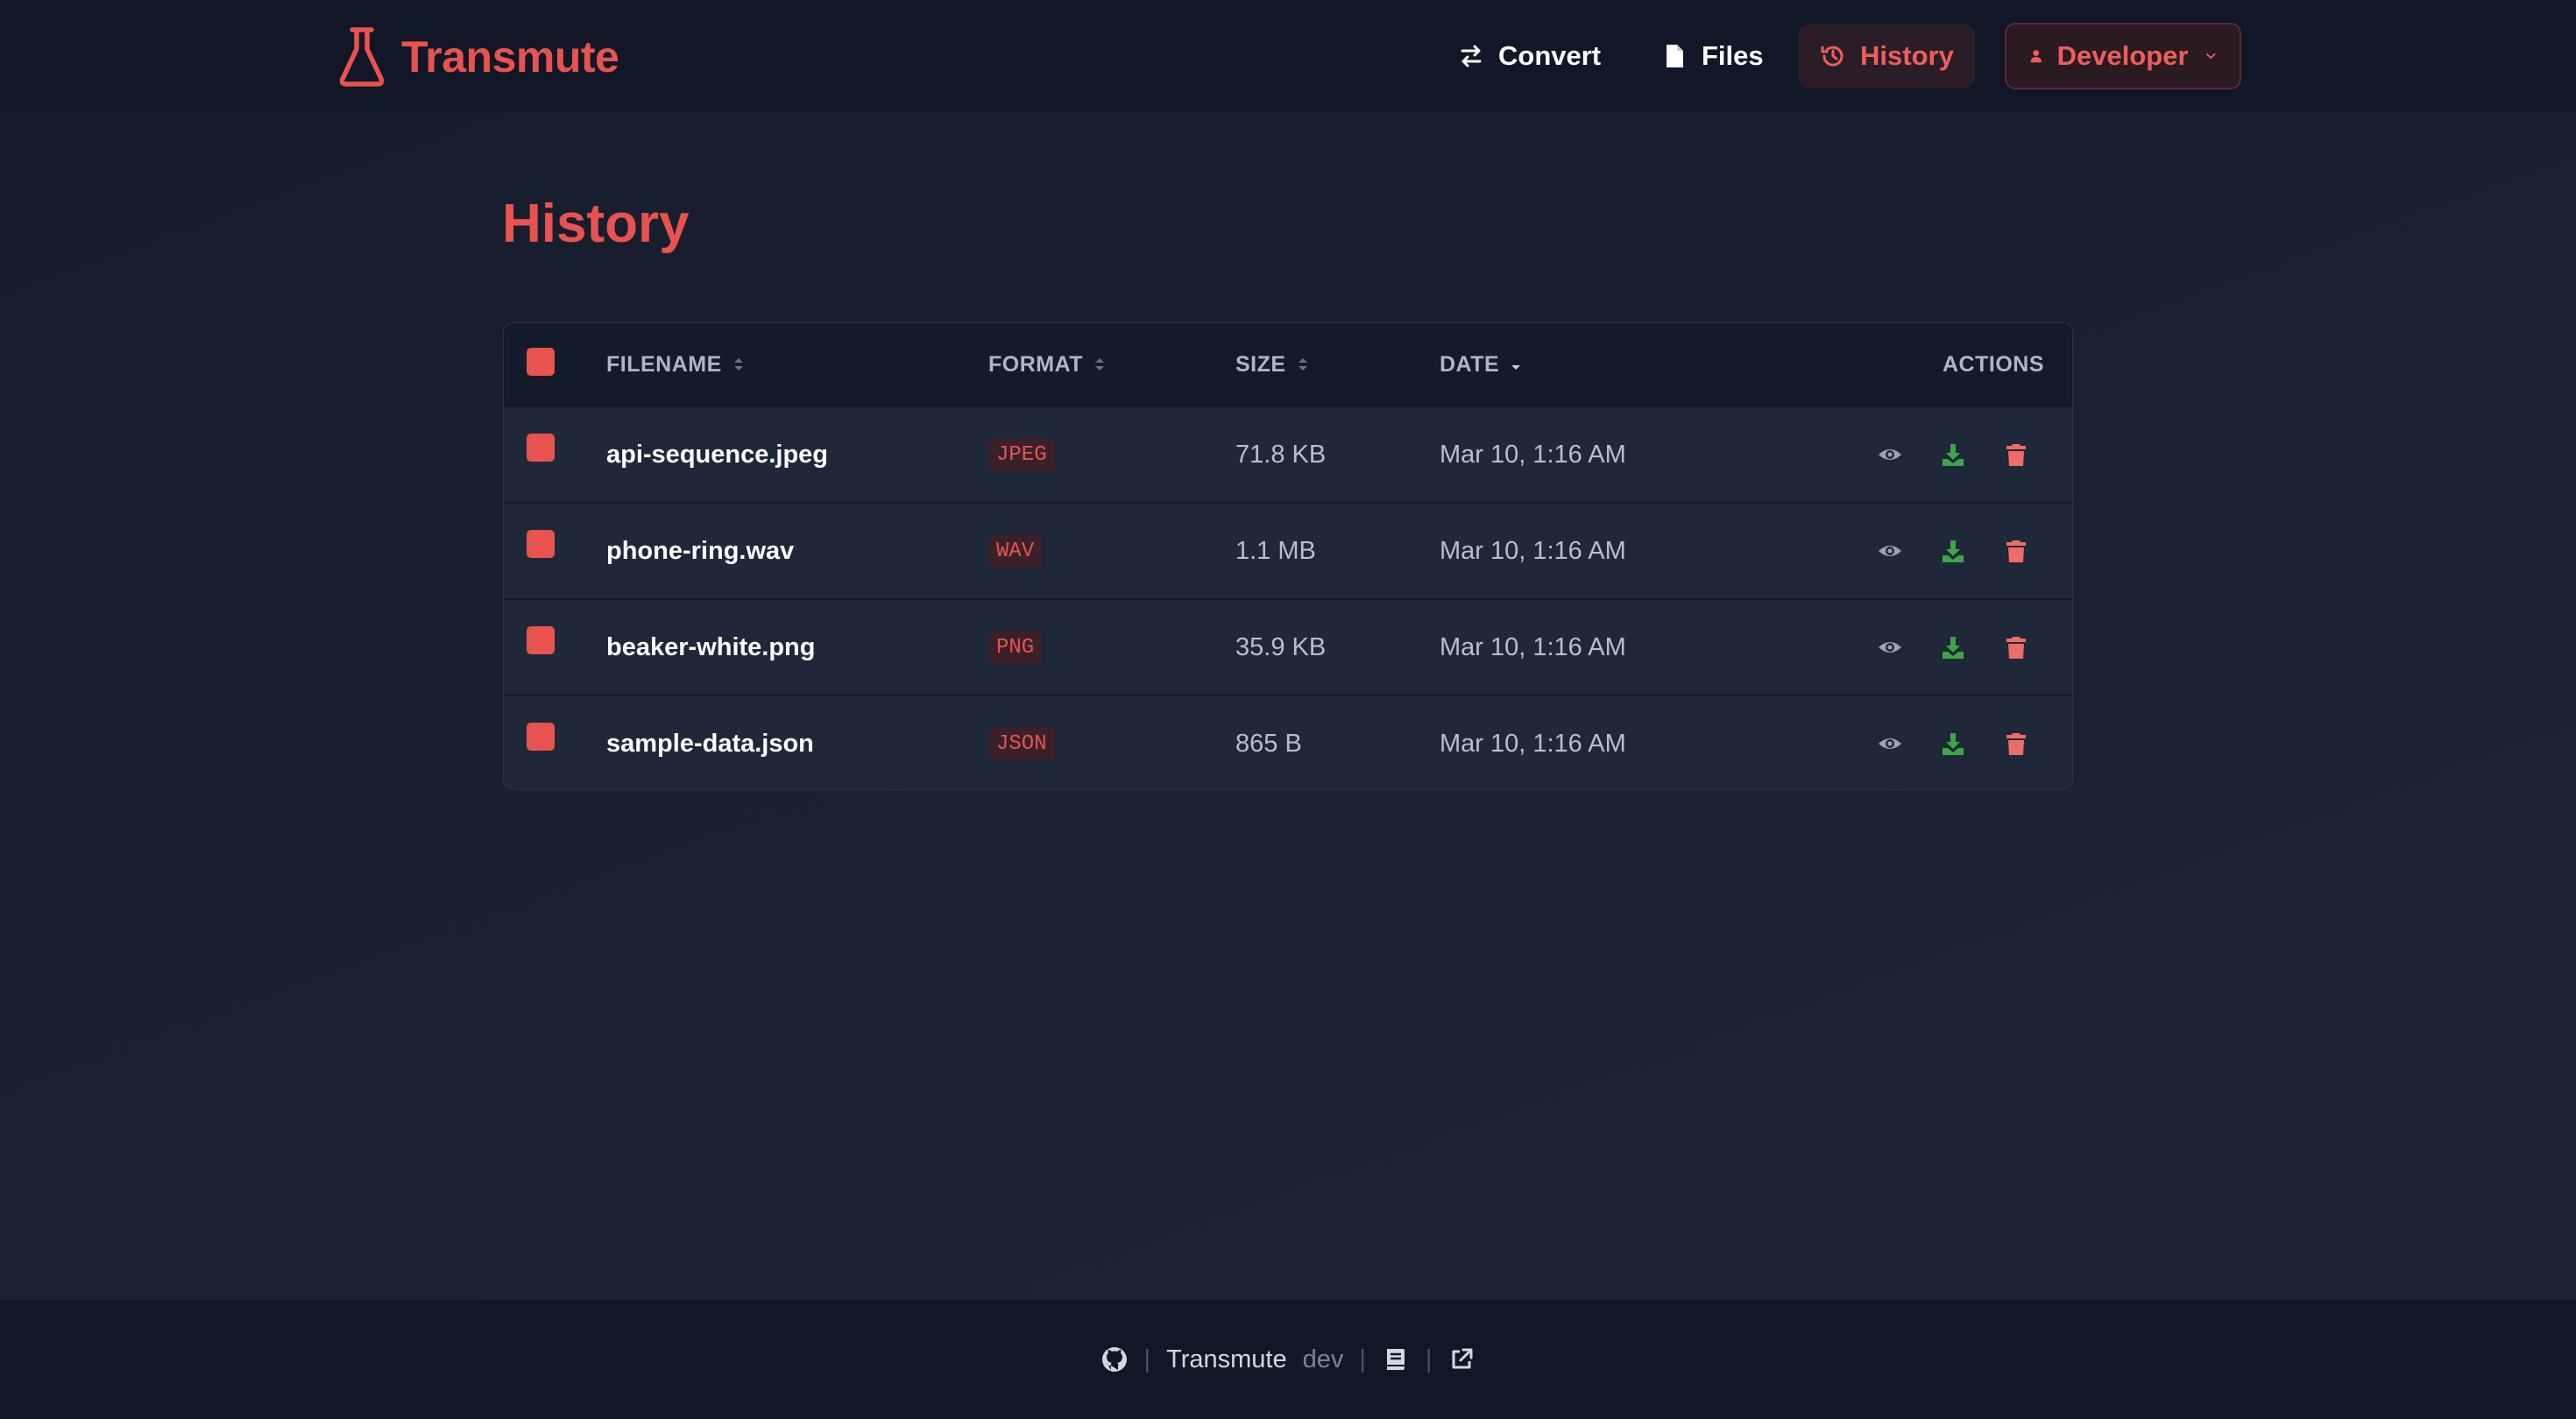  I want to click on table-header: FILENAME FORMAT SIZE DATE ACTIONS, so click(1288, 364).